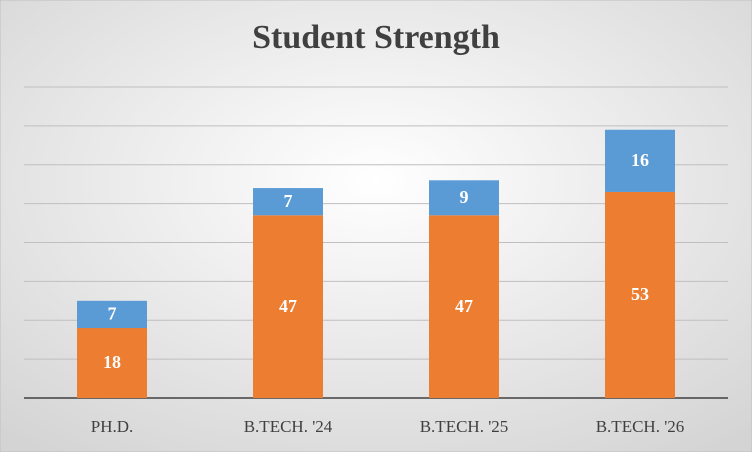  Describe the element at coordinates (288, 426) in the screenshot. I see `x-tick-label: B.TECH. '24` at that location.